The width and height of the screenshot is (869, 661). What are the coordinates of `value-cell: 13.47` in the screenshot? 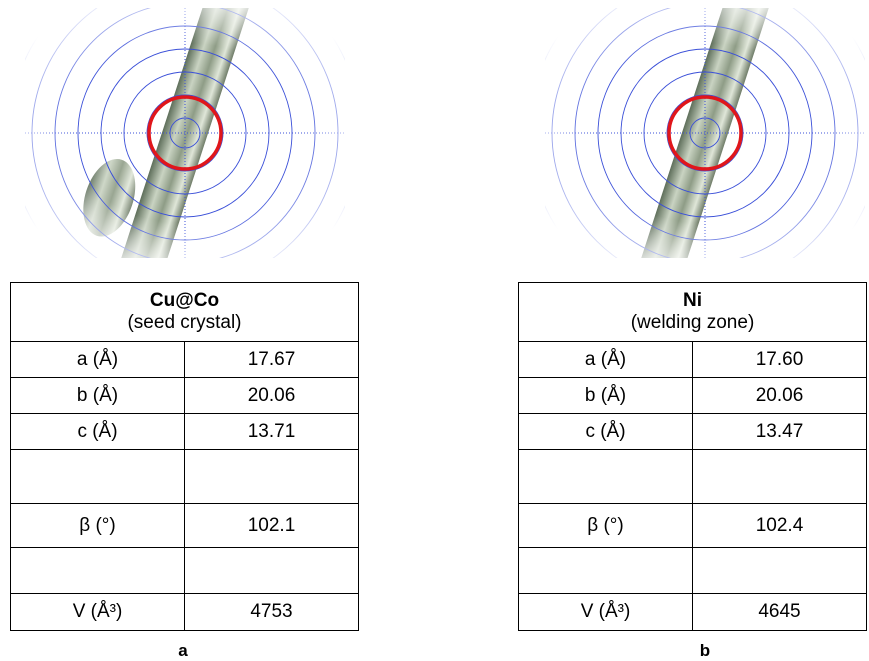 It's located at (779, 431).